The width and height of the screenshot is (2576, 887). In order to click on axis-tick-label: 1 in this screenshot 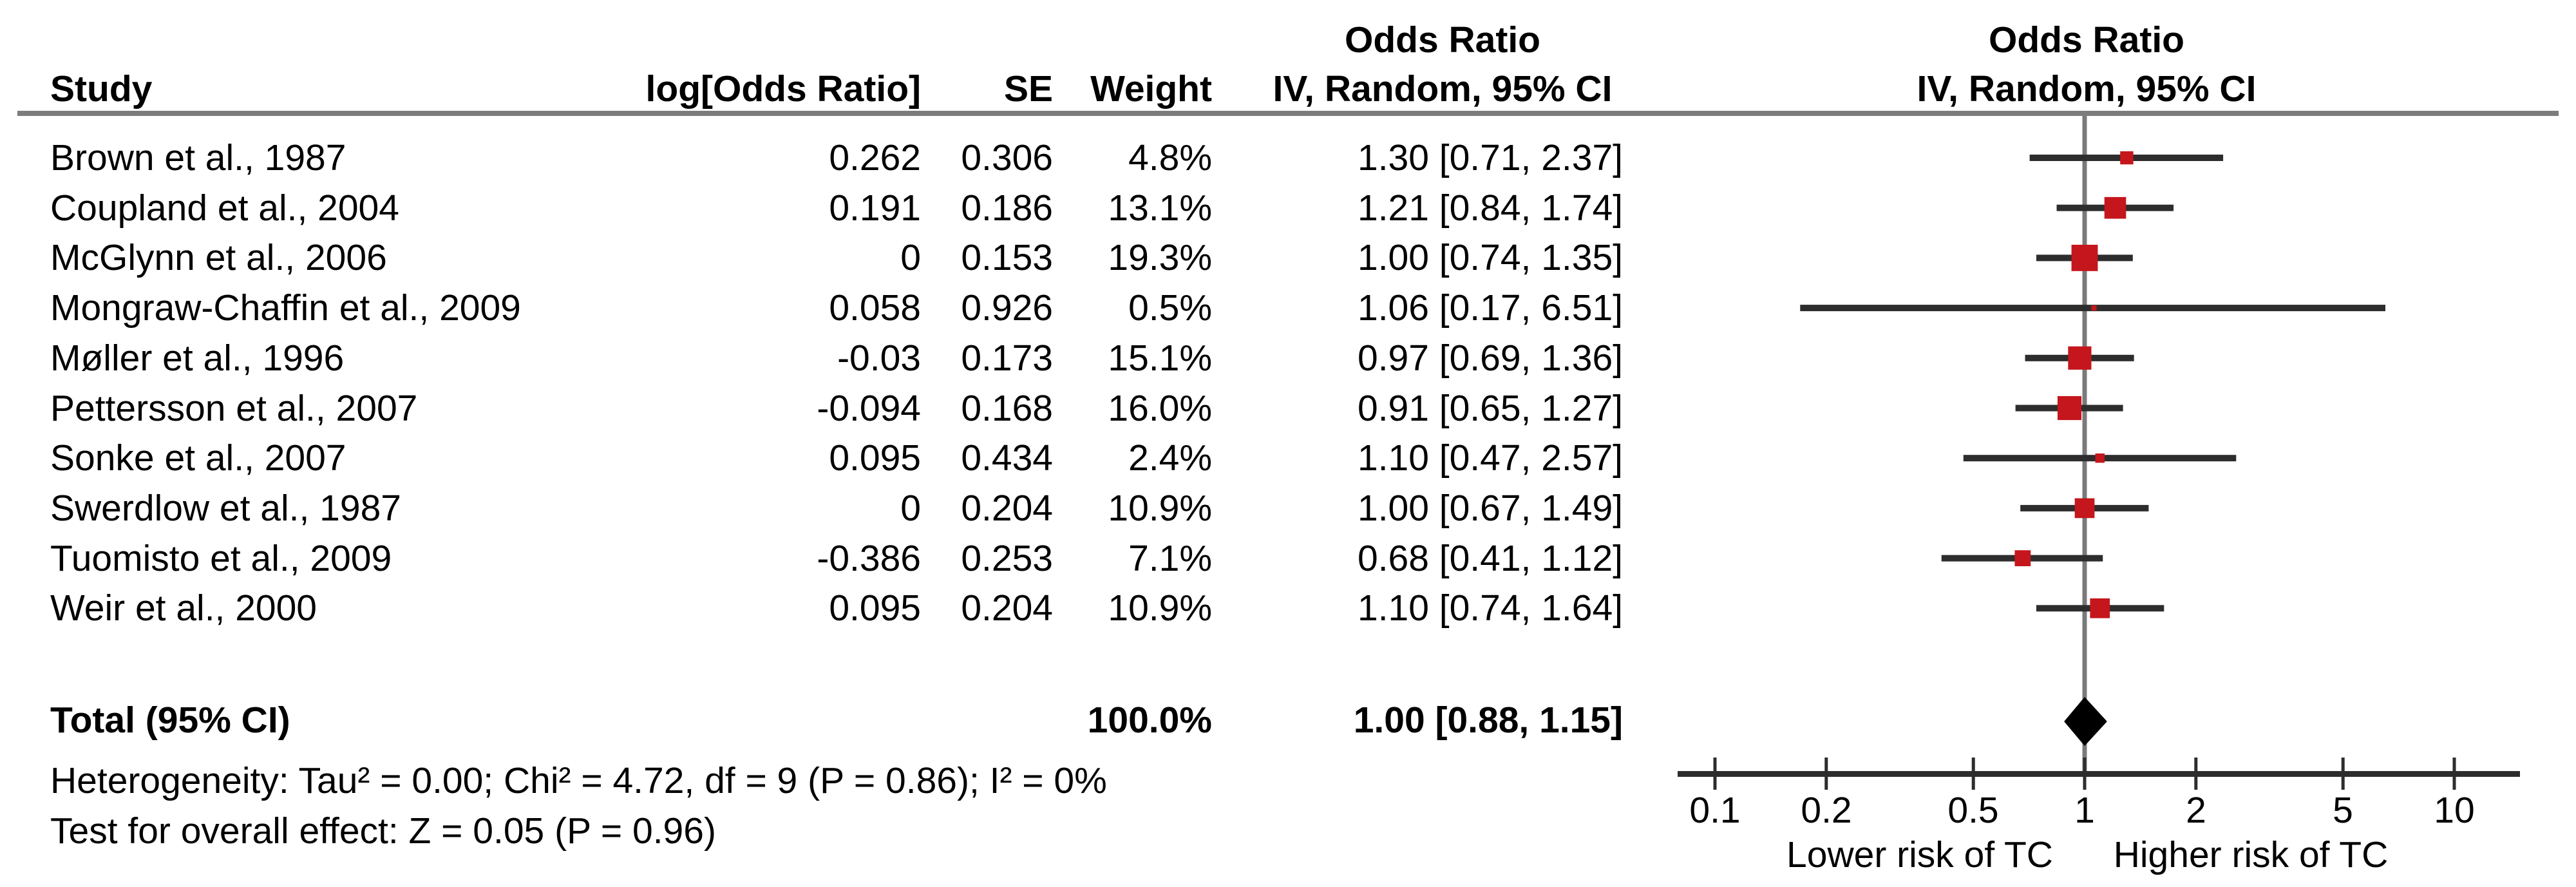, I will do `click(2084, 810)`.